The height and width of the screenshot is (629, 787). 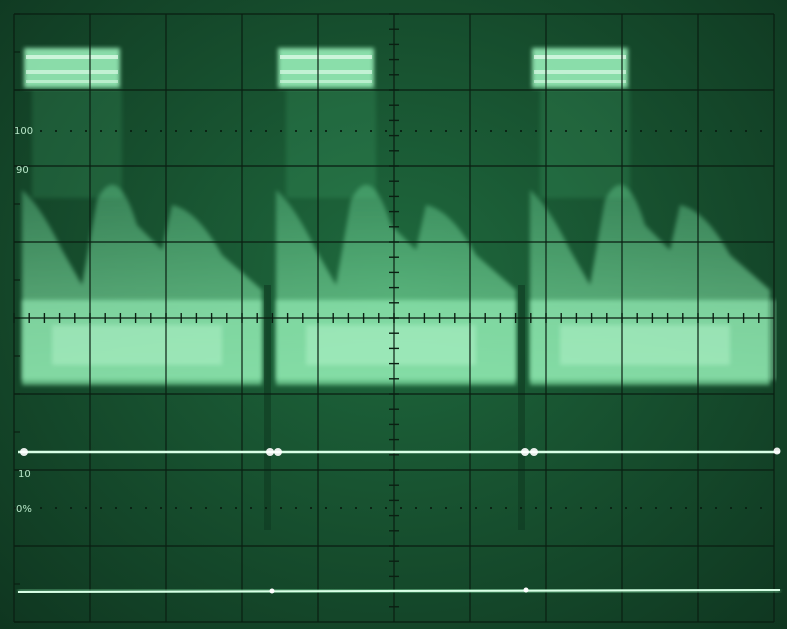 What do you see at coordinates (22, 170) in the screenshot?
I see `graticule-label-90: 90` at bounding box center [22, 170].